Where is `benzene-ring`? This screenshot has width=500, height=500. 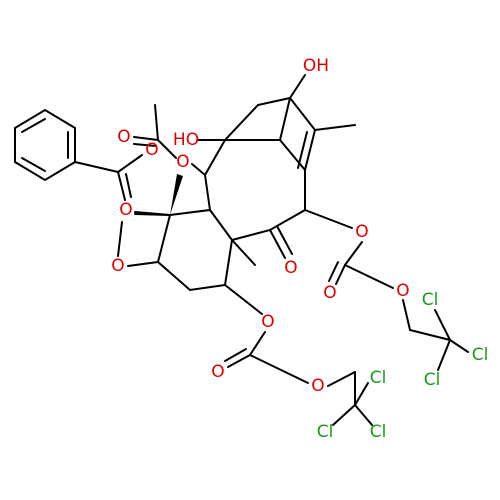 benzene-ring is located at coordinates (45, 145).